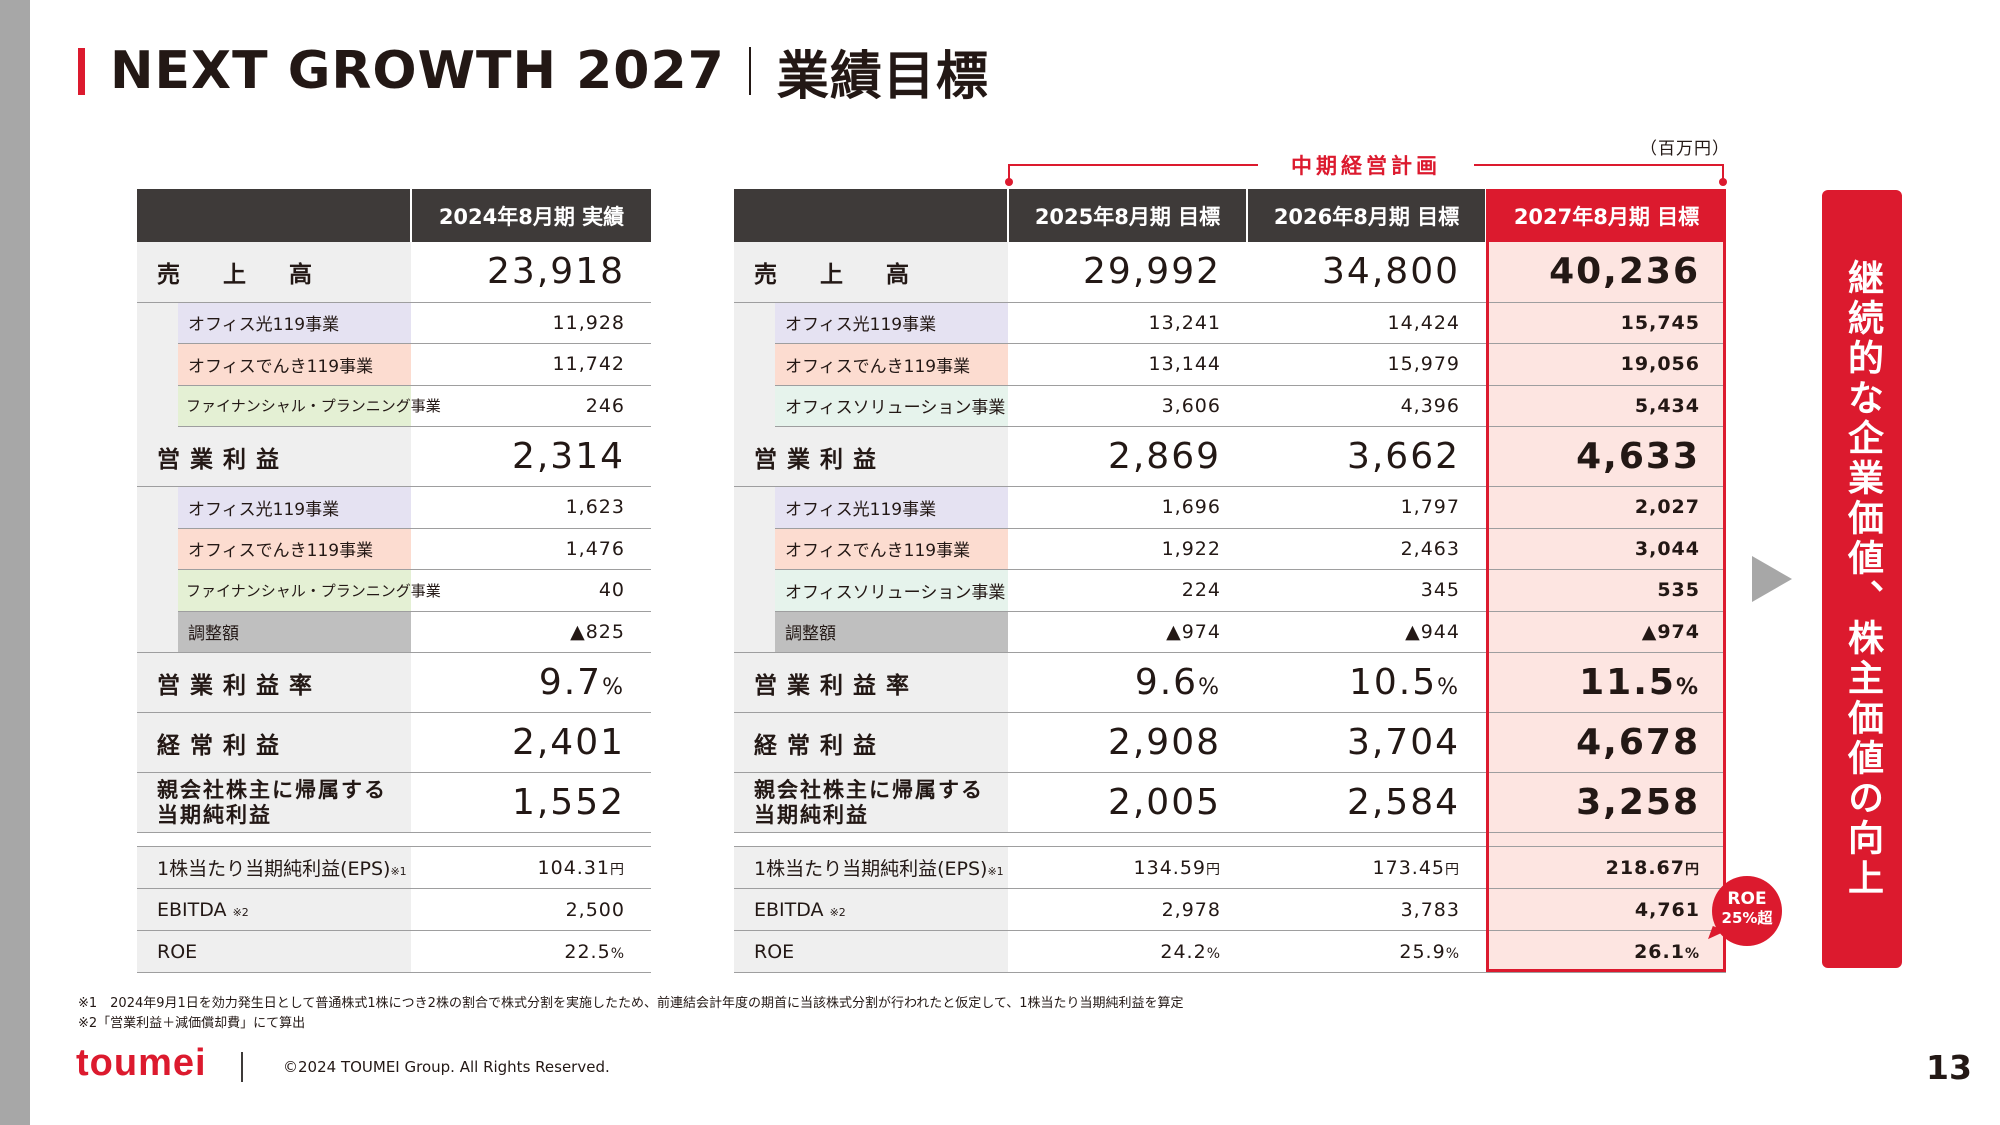 The image size is (2000, 1125). I want to click on cell-value: 2,463, so click(1366, 549).